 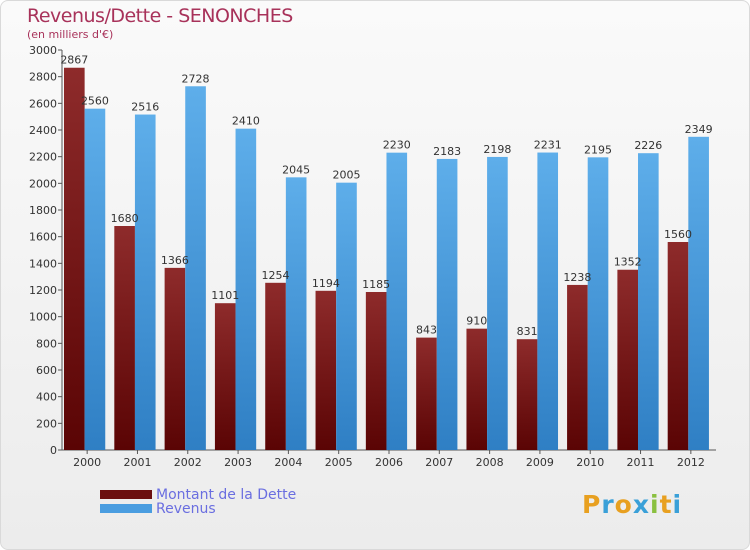 I want to click on bar-revenus-2007, so click(x=447, y=304).